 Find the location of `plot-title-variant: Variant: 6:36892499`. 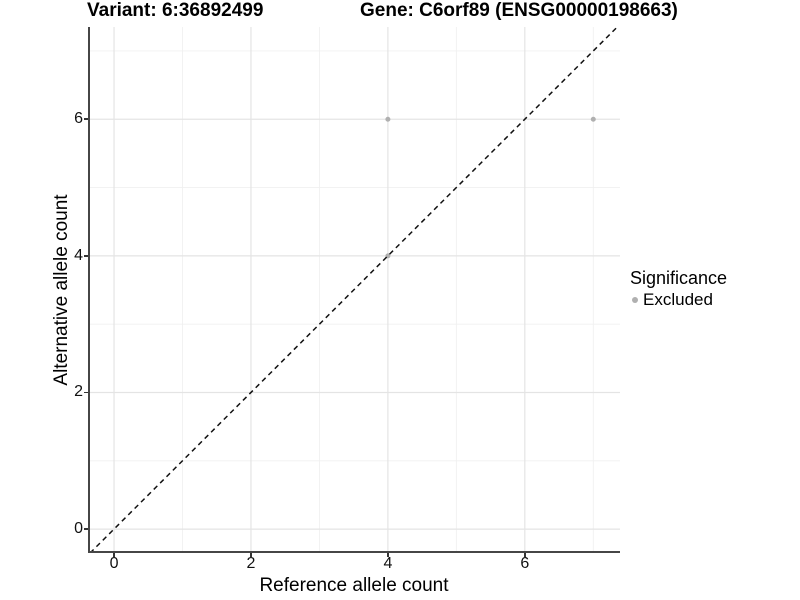

plot-title-variant: Variant: 6:36892499 is located at coordinates (175, 10).